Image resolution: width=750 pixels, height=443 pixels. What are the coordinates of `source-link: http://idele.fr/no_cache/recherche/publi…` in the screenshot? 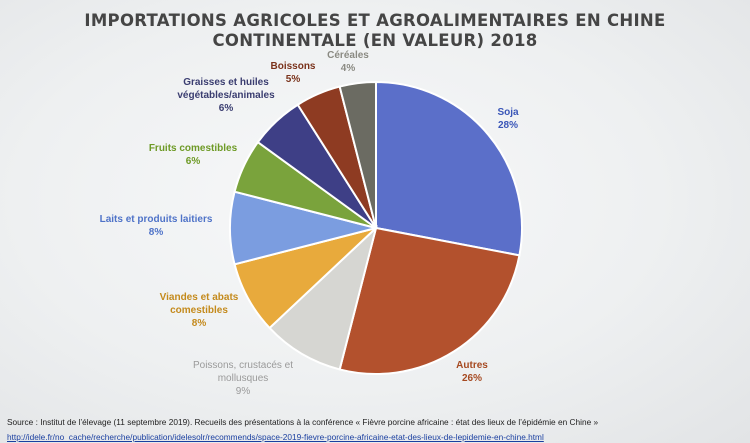 It's located at (275, 437).